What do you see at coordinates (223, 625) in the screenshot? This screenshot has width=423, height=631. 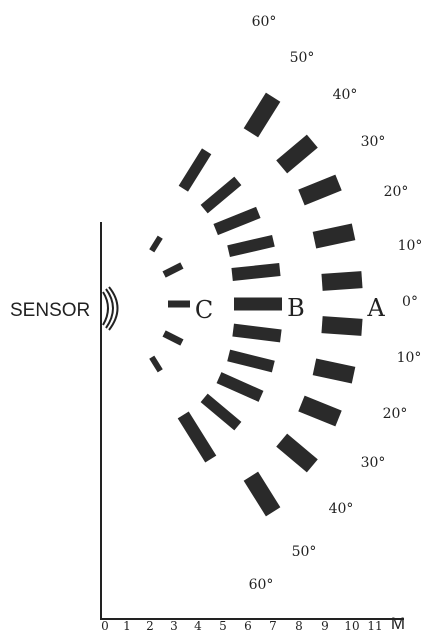 I see `distance-tick-5: 5` at bounding box center [223, 625].